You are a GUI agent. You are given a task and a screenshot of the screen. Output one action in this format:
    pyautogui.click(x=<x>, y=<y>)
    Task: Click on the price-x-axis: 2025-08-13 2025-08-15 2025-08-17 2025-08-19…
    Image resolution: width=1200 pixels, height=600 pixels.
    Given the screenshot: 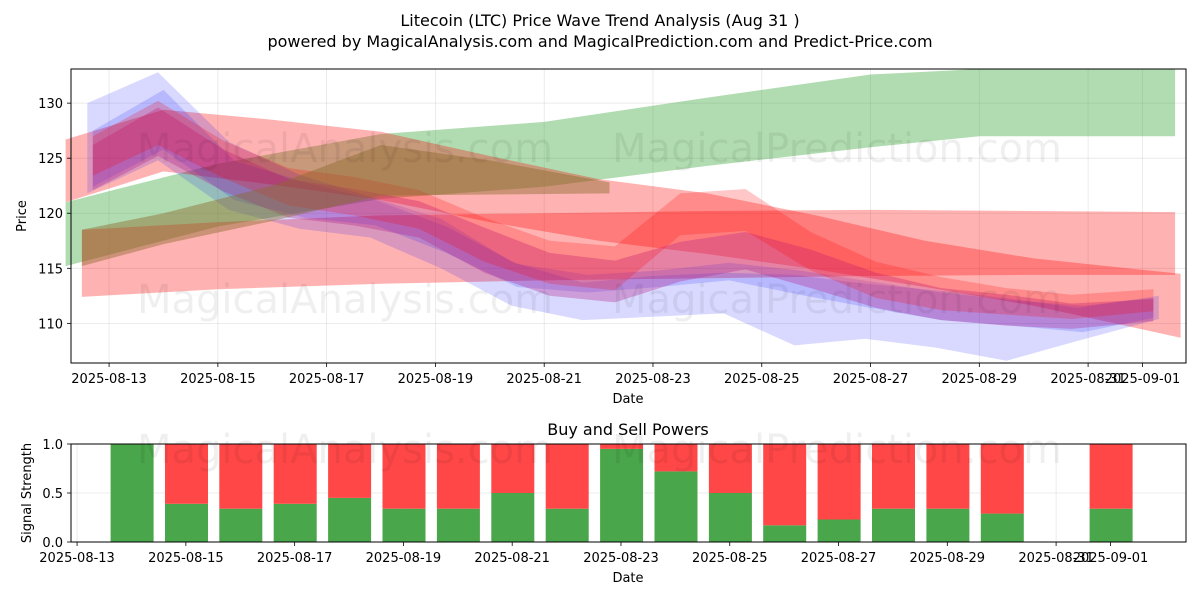 What is the action you would take?
    pyautogui.click(x=625, y=375)
    